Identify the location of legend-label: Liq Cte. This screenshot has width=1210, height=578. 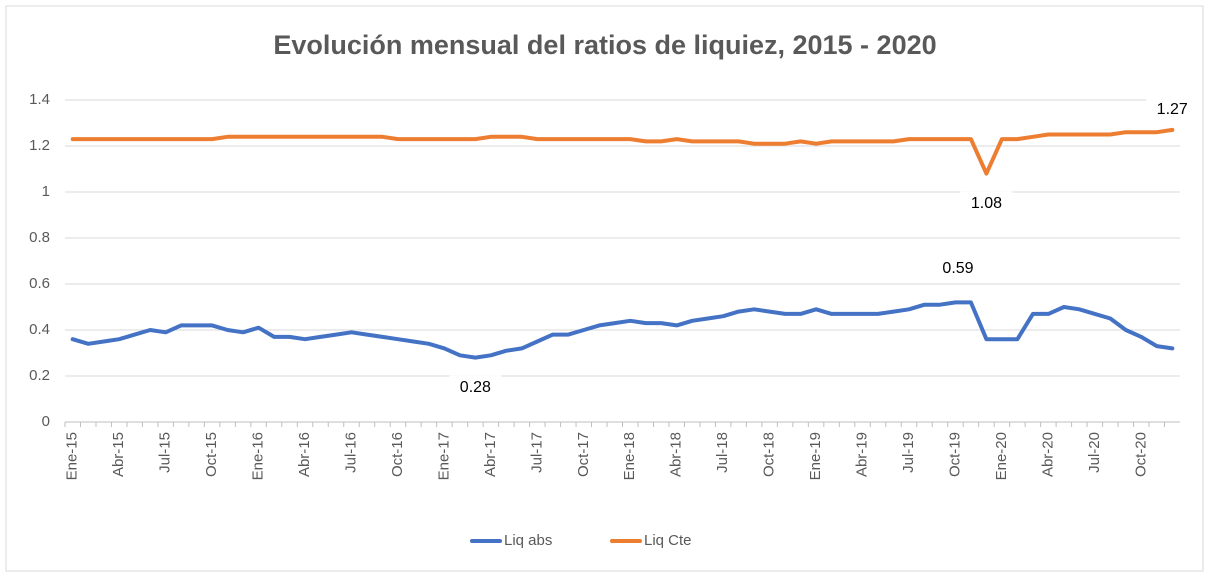
(668, 540).